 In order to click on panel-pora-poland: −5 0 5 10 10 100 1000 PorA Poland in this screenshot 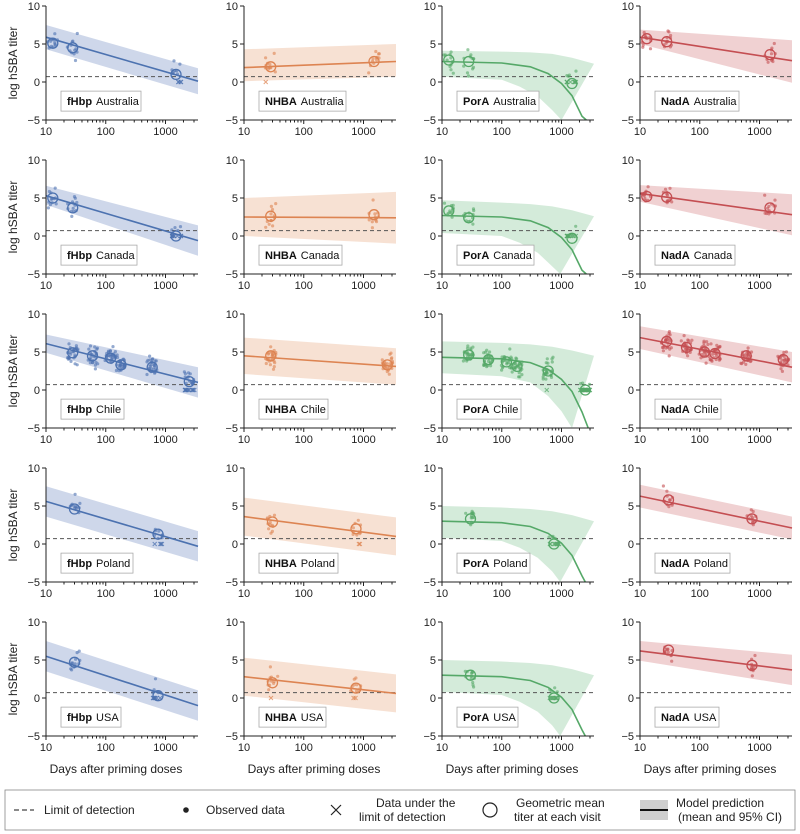, I will do `click(508, 531)`.